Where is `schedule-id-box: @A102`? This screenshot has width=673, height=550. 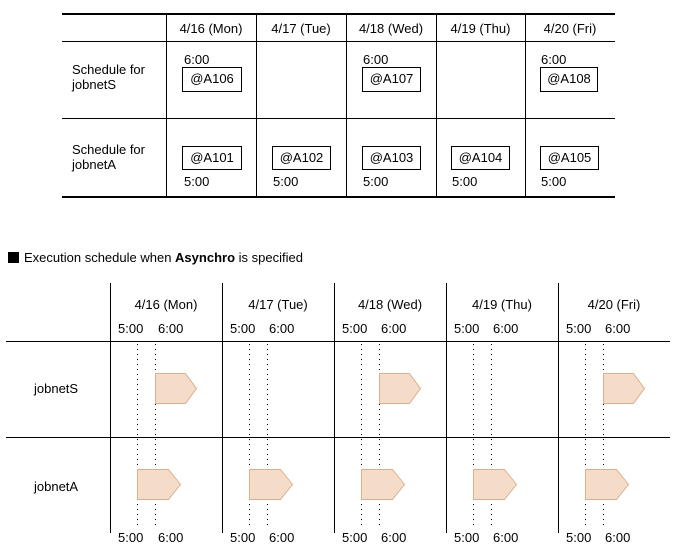
schedule-id-box: @A102 is located at coordinates (301, 158).